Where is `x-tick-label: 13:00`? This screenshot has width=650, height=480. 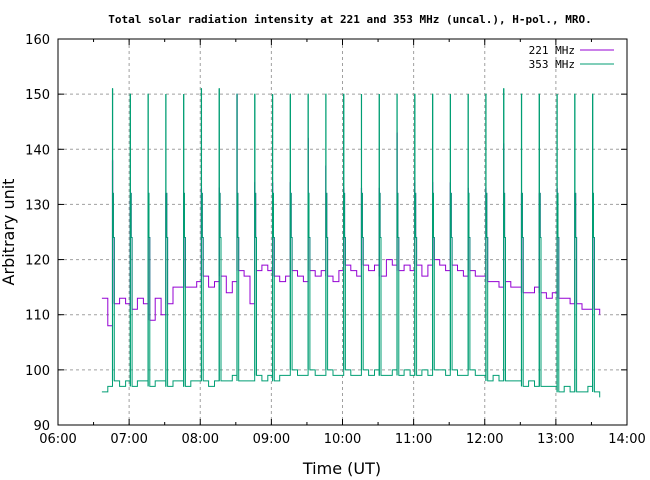
x-tick-label: 13:00 is located at coordinates (555, 439).